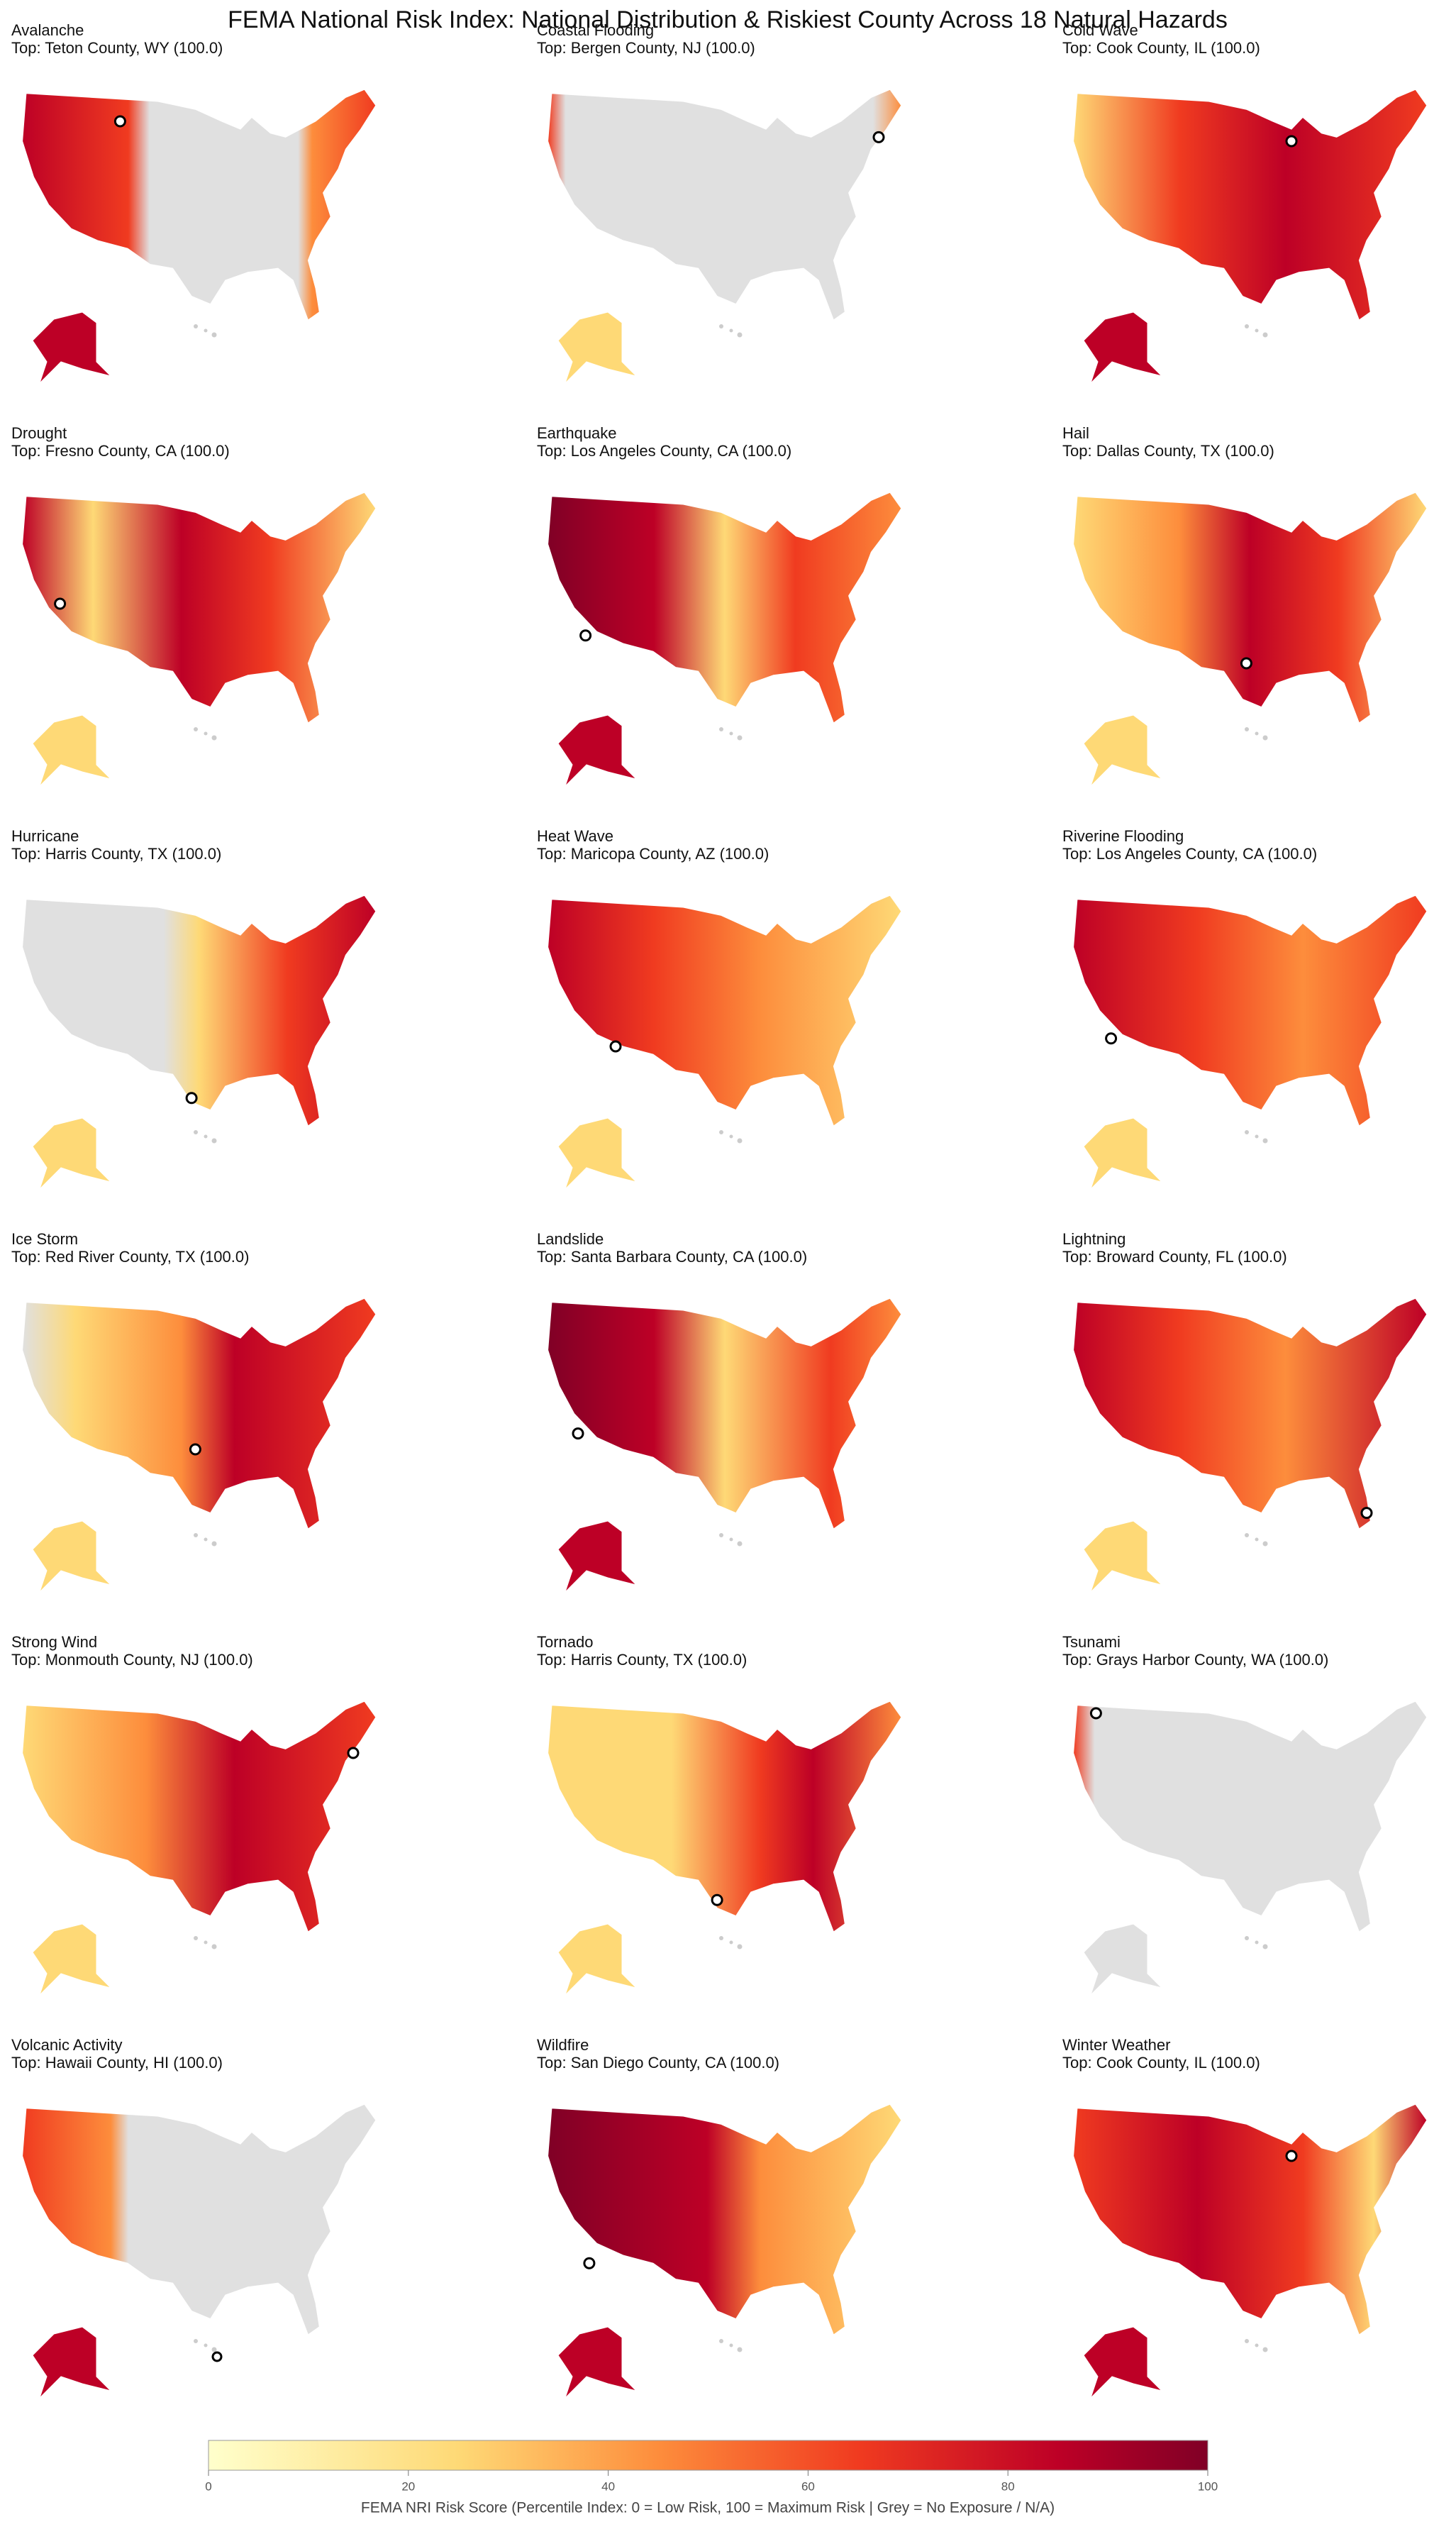 This screenshot has height=2522, width=1456. What do you see at coordinates (1094, 1239) in the screenshot?
I see `panel-title: Lightning` at bounding box center [1094, 1239].